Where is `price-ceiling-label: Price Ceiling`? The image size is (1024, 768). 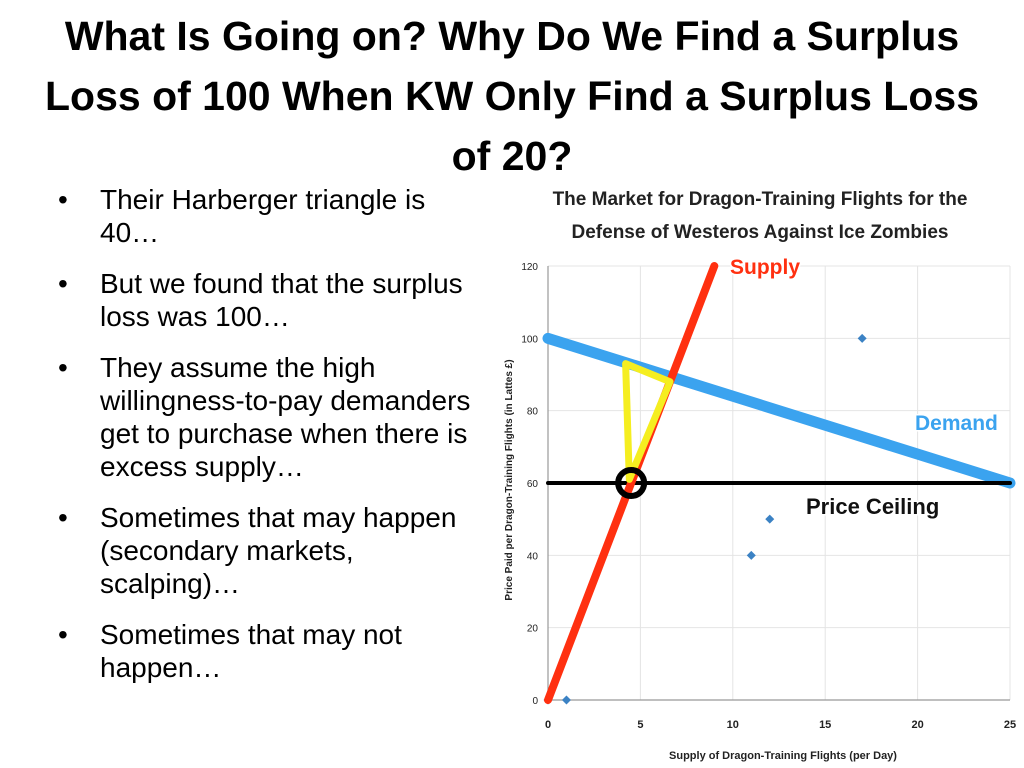
price-ceiling-label: Price Ceiling is located at coordinates (872, 506).